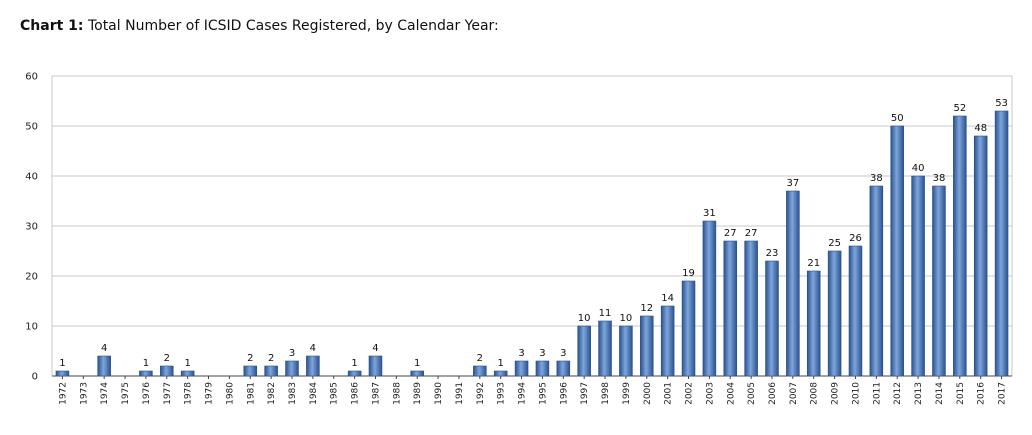  Describe the element at coordinates (605, 313) in the screenshot. I see `data-label: 11` at that location.